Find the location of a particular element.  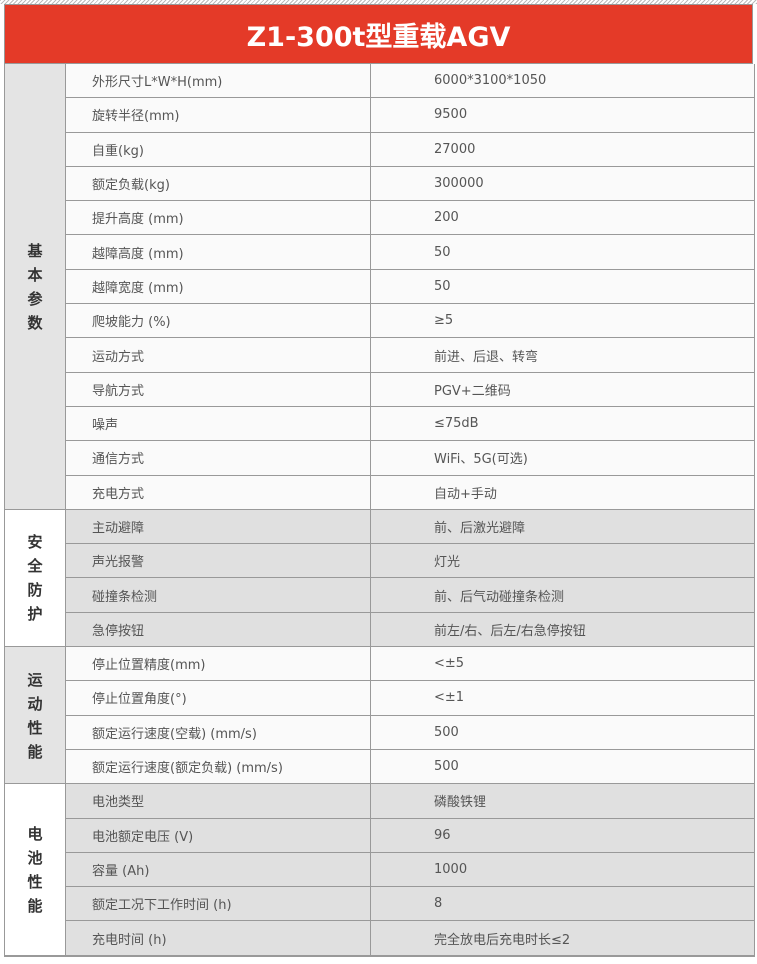

param-value: 8 is located at coordinates (438, 904).